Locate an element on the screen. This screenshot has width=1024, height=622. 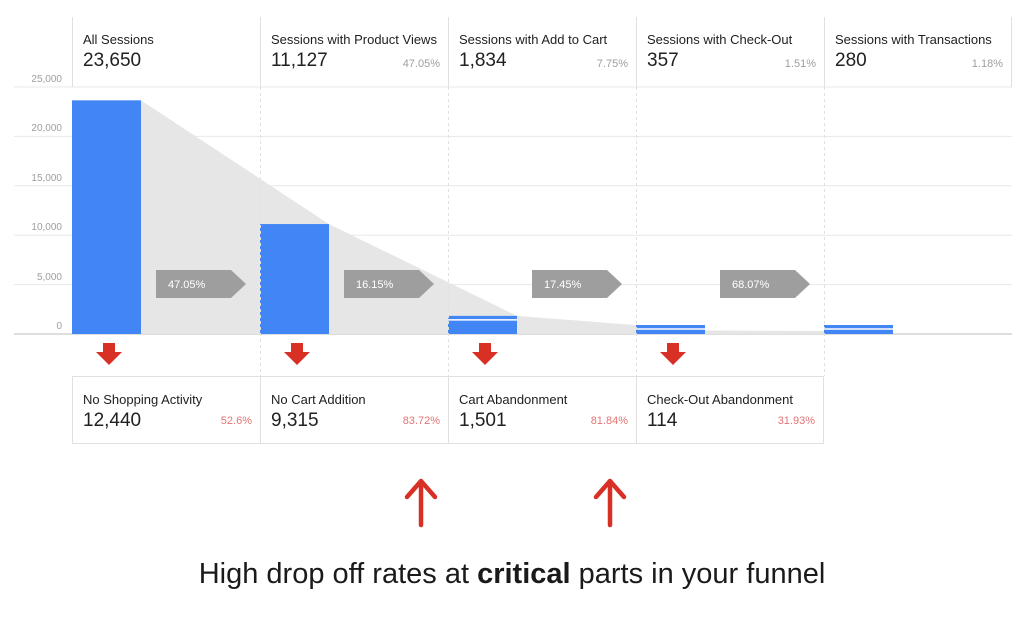
stage-name: Sessions with Add to Cart is located at coordinates (533, 39).